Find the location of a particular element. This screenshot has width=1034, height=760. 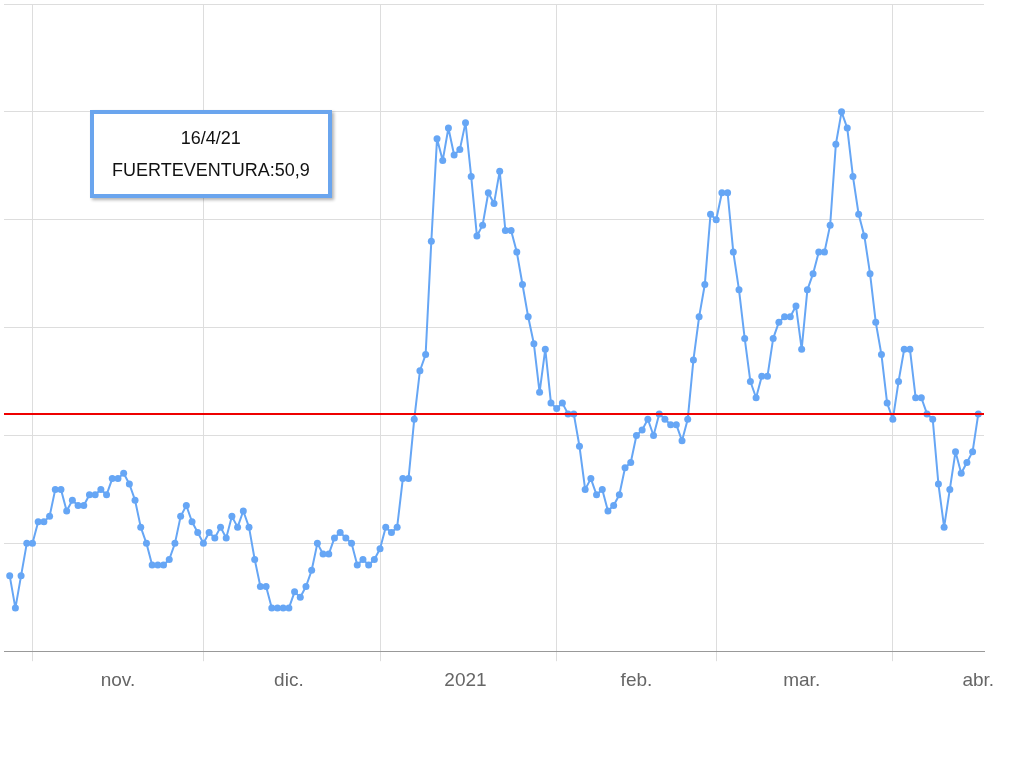

x-tick-label: feb. is located at coordinates (636, 679).